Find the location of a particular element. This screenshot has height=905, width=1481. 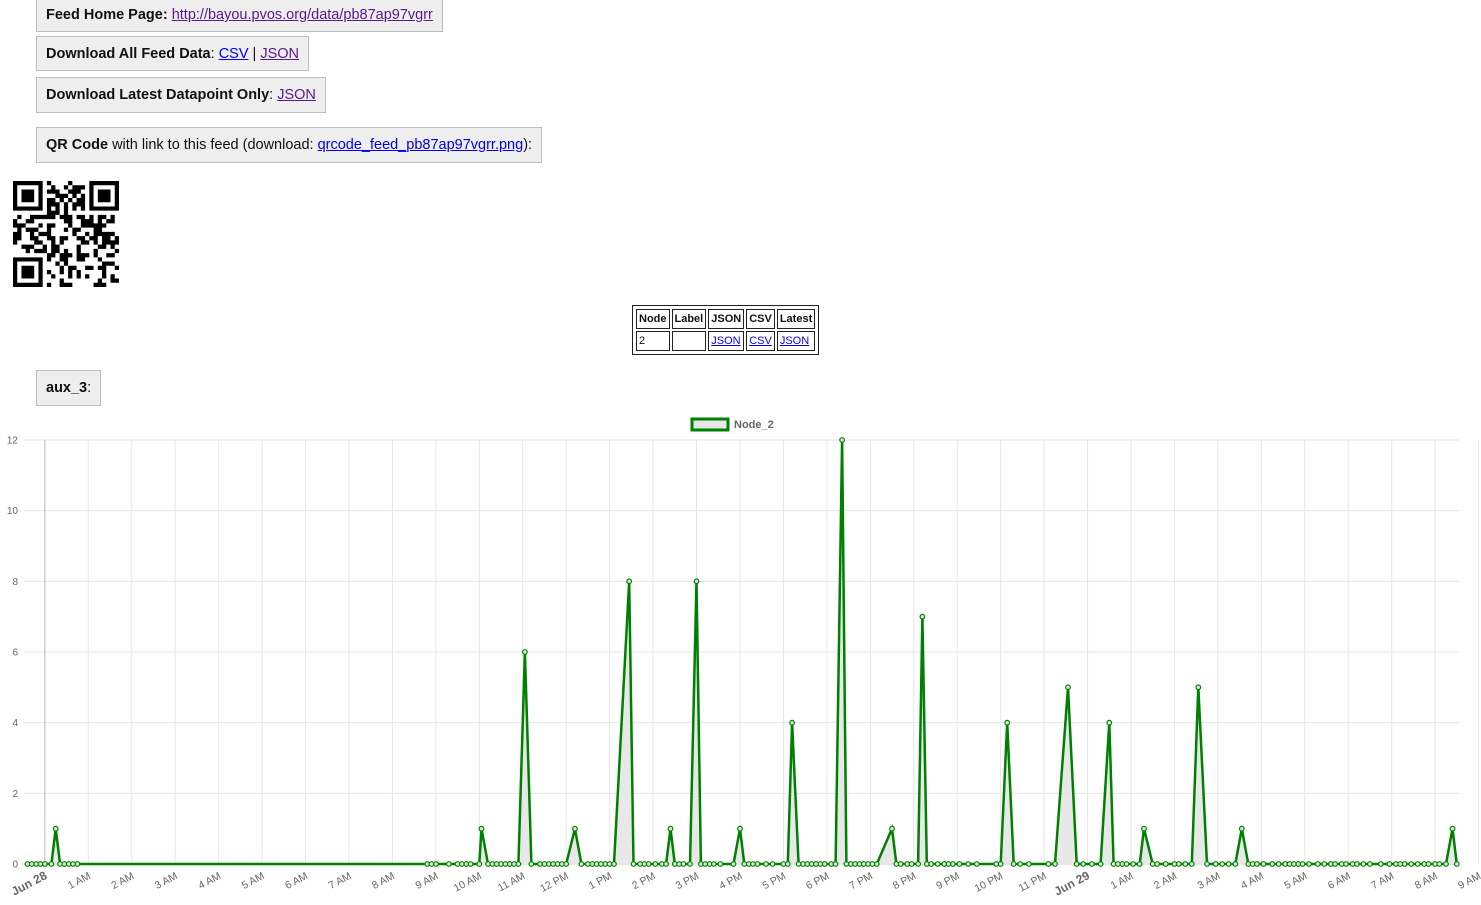

header-csv: CSV is located at coordinates (760, 319).